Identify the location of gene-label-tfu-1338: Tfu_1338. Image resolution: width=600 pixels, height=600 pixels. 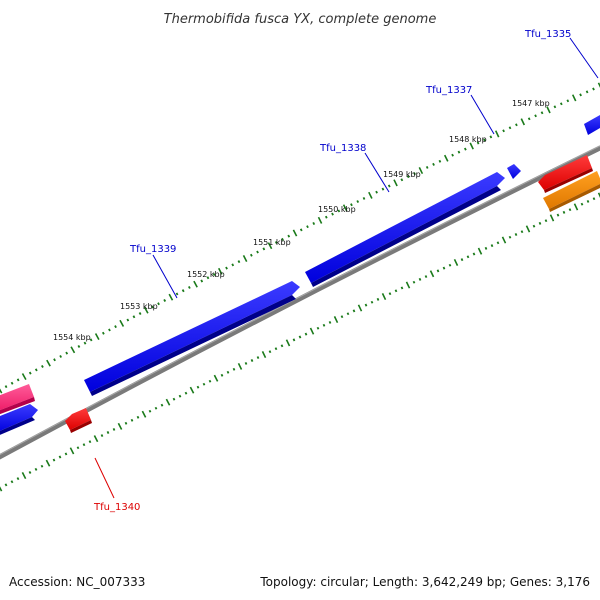
(342, 148).